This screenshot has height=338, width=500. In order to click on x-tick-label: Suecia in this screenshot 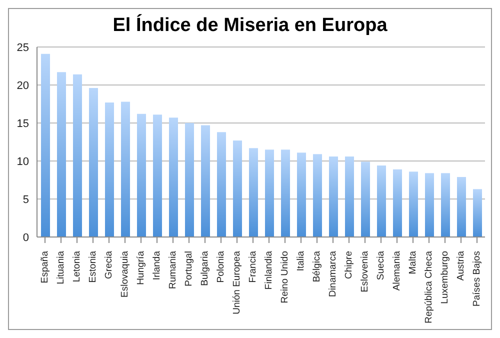, I will do `click(381, 265)`.